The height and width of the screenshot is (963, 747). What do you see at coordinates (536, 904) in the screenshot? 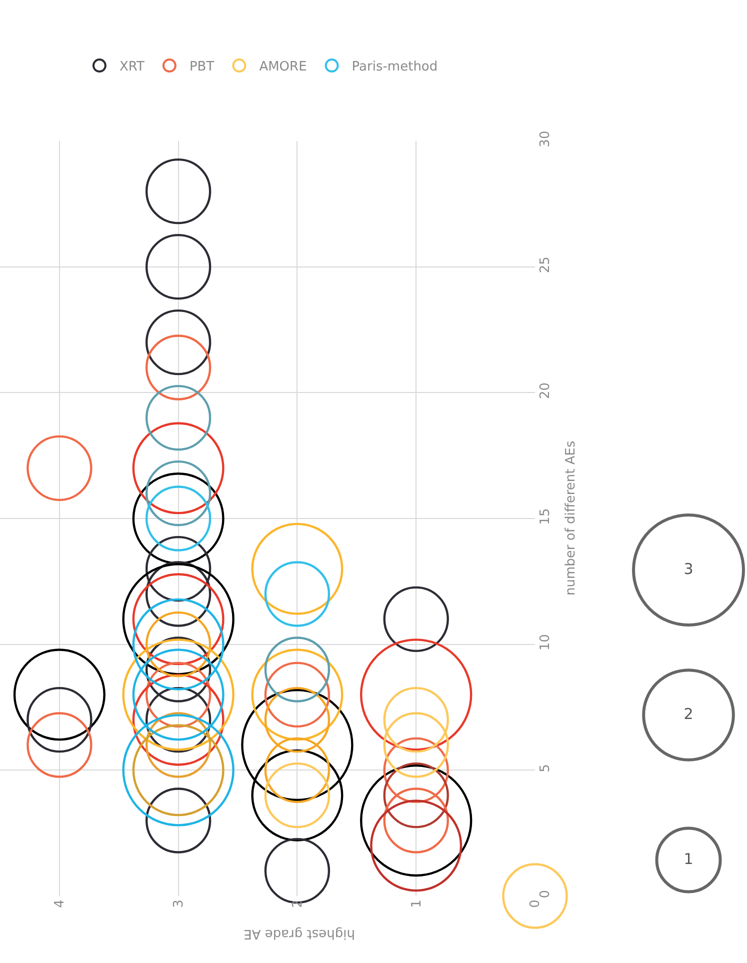
I see `x-tick-label: 0` at bounding box center [536, 904].